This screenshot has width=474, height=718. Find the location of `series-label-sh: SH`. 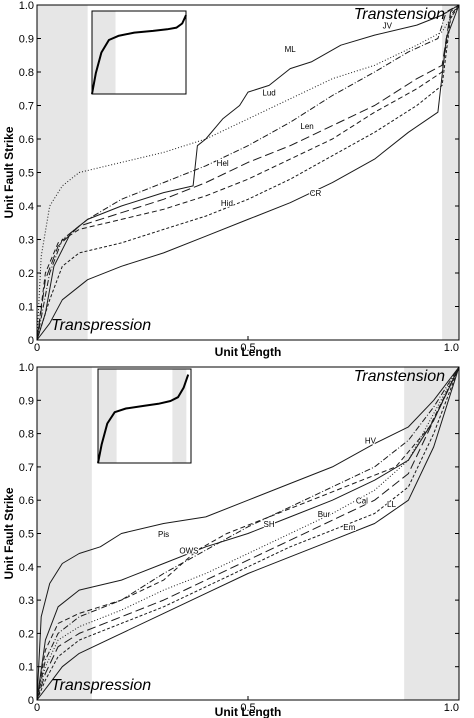

series-label-sh: SH is located at coordinates (269, 524).